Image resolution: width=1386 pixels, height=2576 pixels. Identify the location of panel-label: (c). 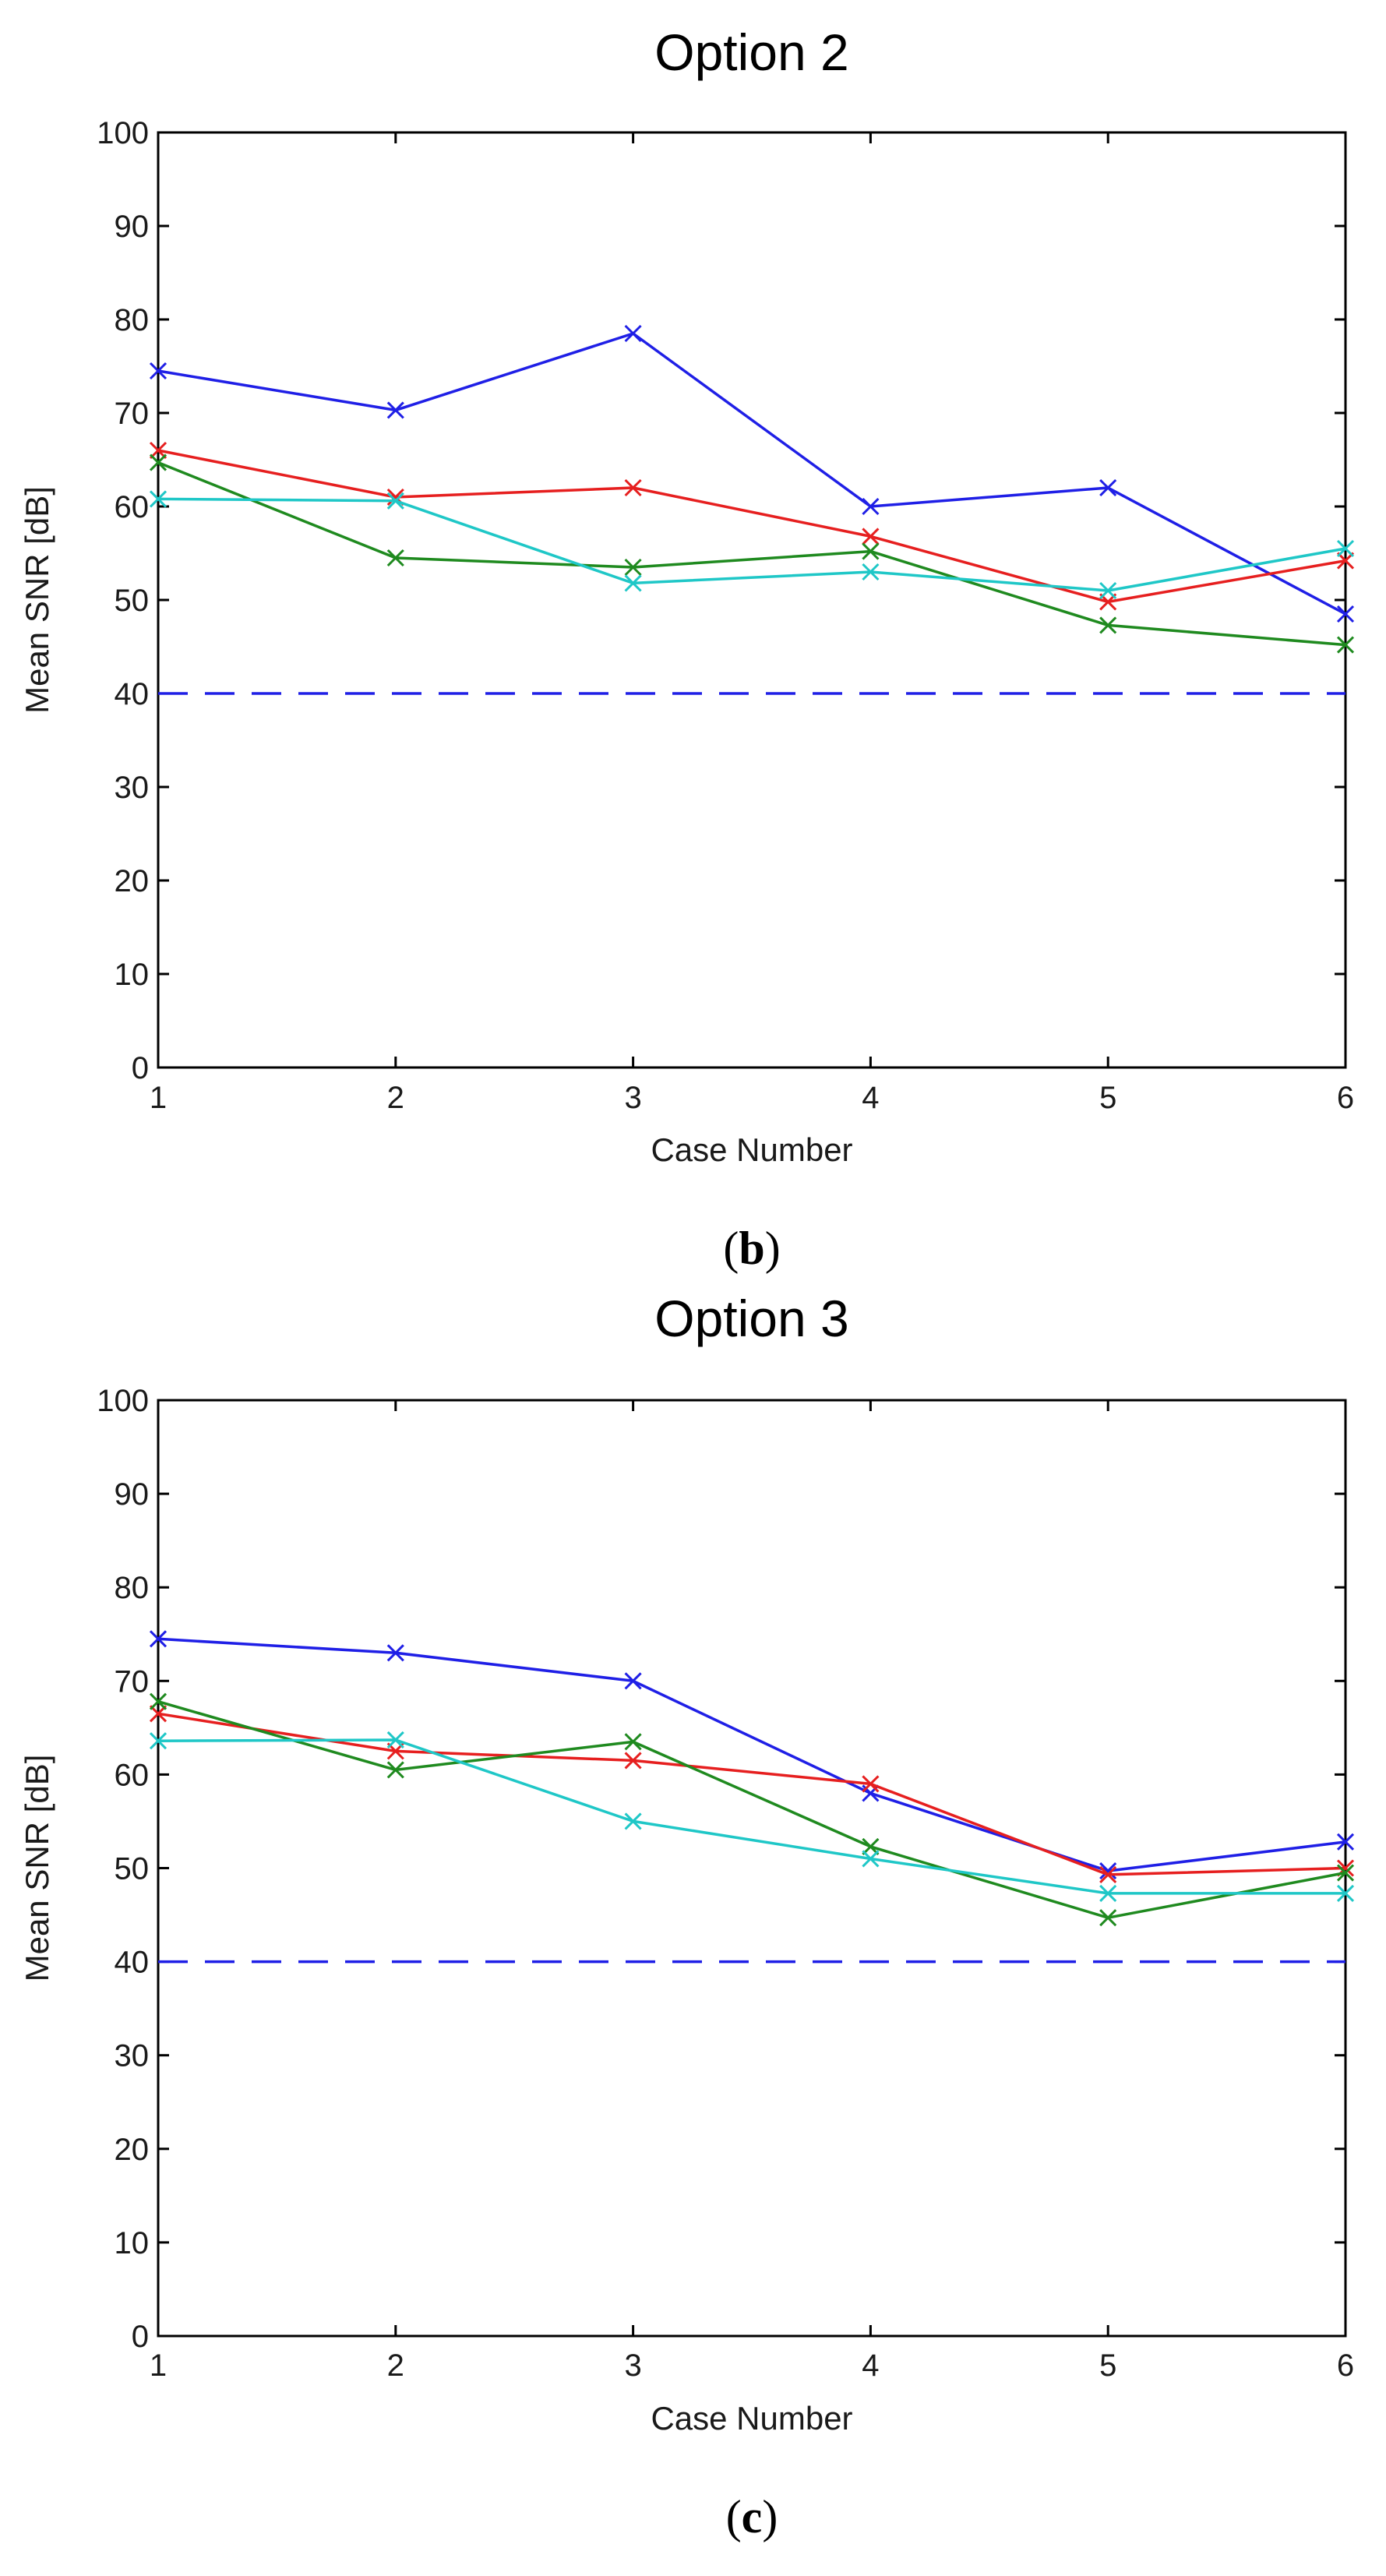
(752, 2516).